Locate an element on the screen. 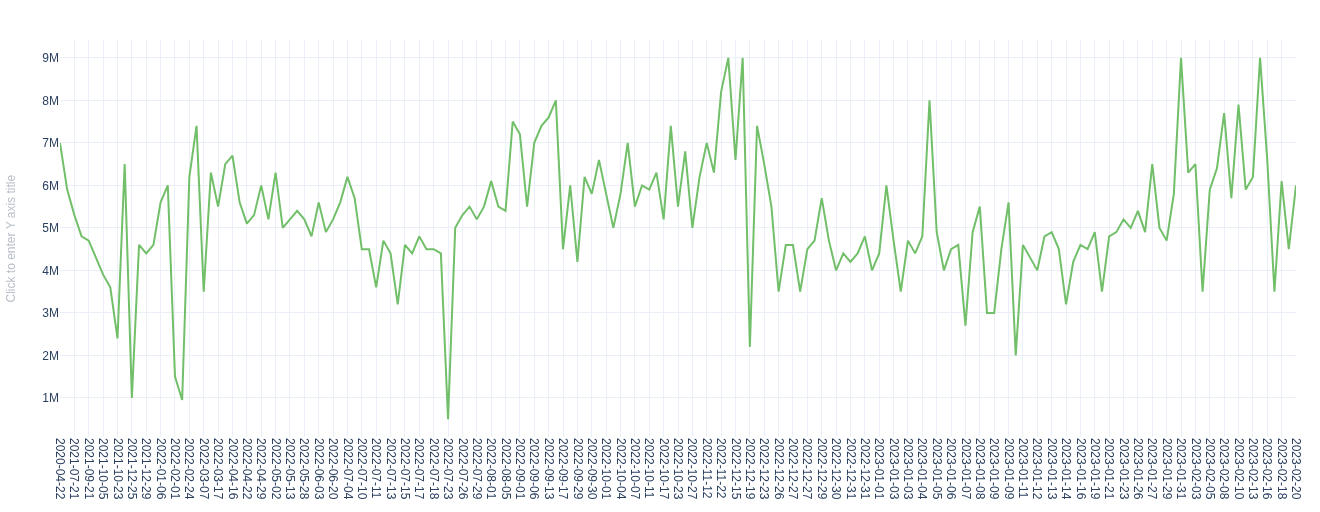  x-tick-label: 2023-02-18 is located at coordinates (1281, 469).